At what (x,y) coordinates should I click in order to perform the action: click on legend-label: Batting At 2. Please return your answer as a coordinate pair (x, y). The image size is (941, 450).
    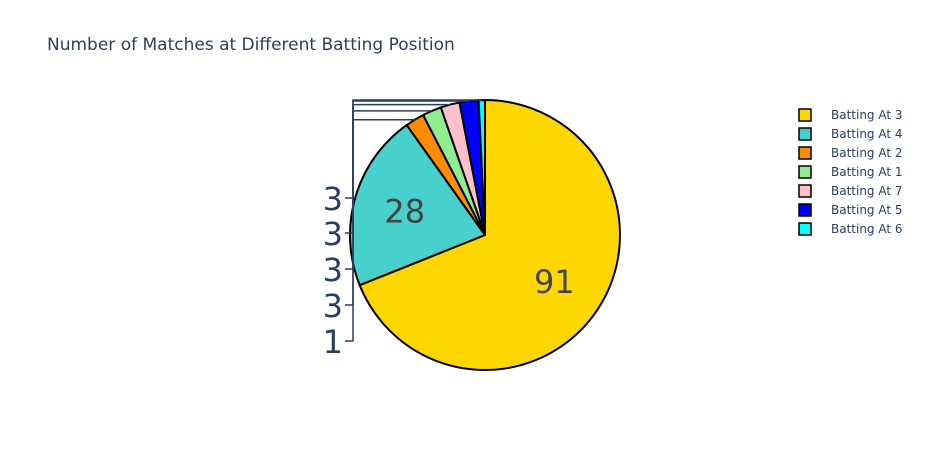
    Looking at the image, I should click on (867, 153).